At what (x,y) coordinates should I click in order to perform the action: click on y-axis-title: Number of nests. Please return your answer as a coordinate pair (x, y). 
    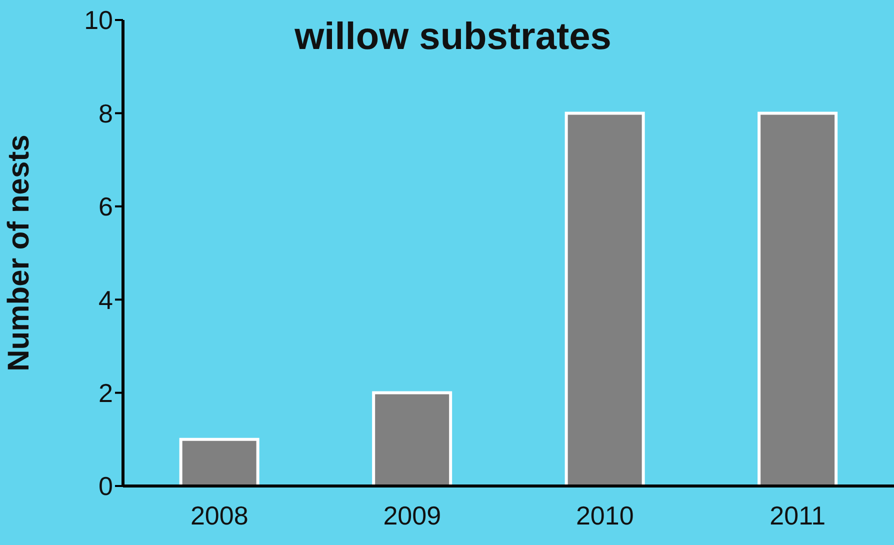
    Looking at the image, I should click on (19, 253).